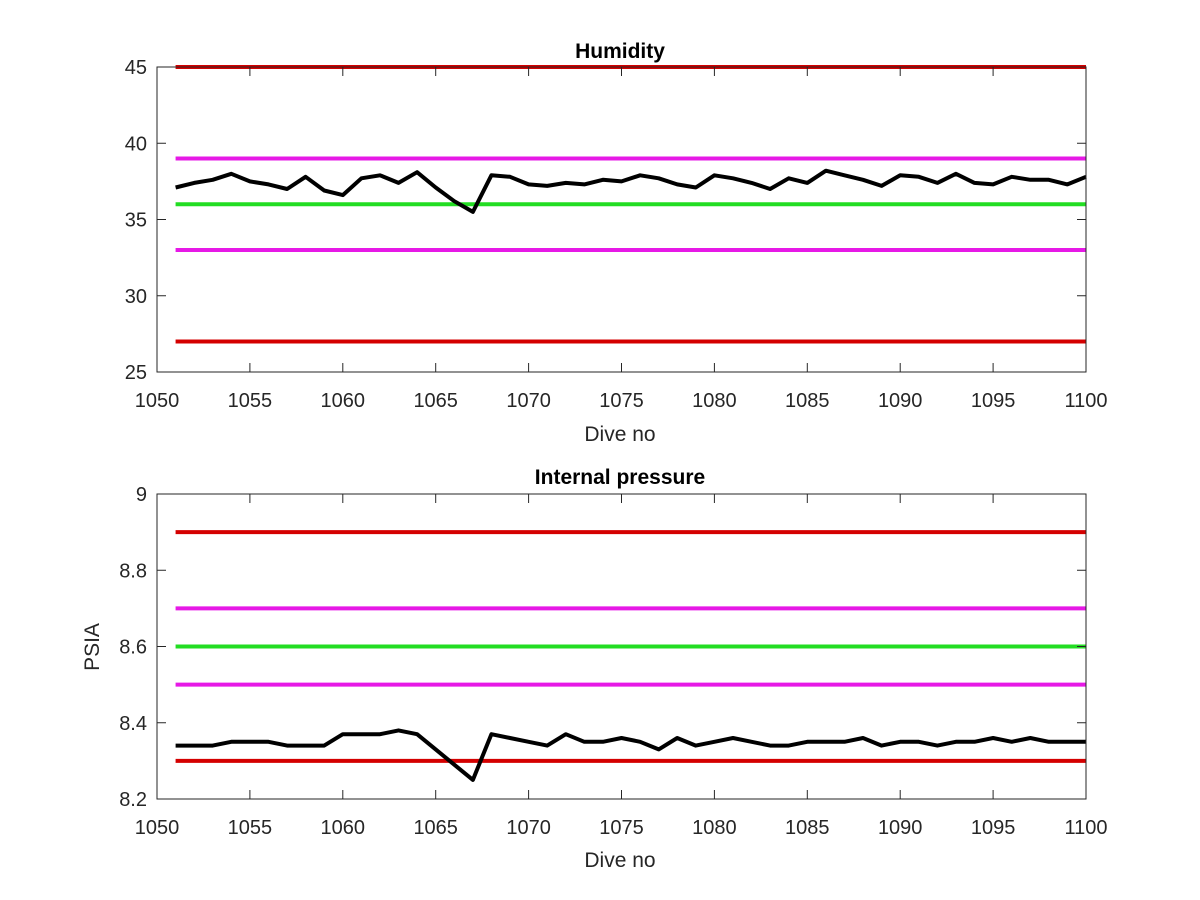 Image resolution: width=1200 pixels, height=900 pixels. What do you see at coordinates (620, 51) in the screenshot?
I see `humidity-title: Humidity` at bounding box center [620, 51].